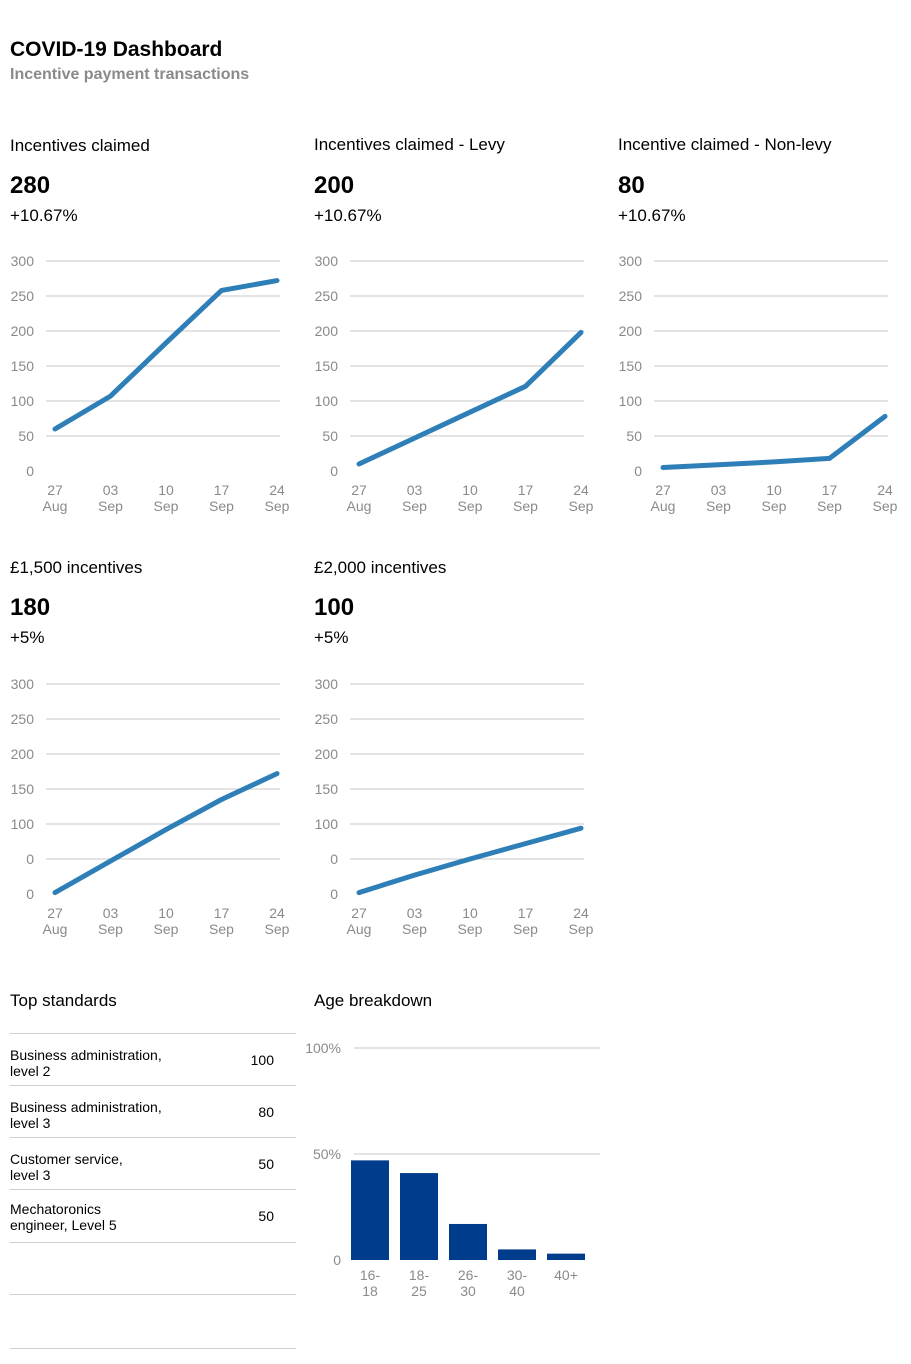 The height and width of the screenshot is (1364, 911). Describe the element at coordinates (631, 185) in the screenshot. I see `kpi-value-non-levy: 80` at that location.